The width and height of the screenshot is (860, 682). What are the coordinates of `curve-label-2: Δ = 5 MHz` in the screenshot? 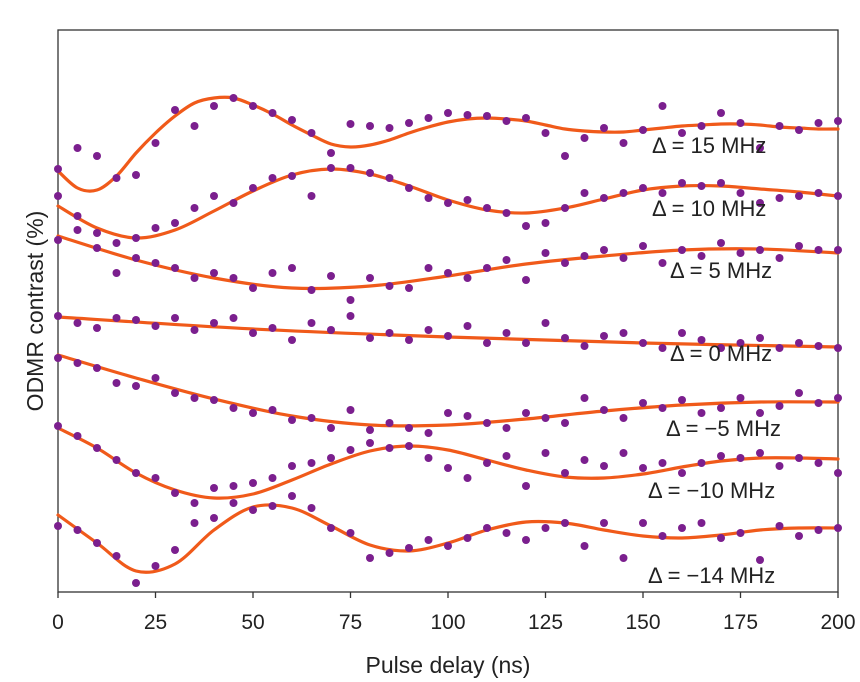 It's located at (721, 270).